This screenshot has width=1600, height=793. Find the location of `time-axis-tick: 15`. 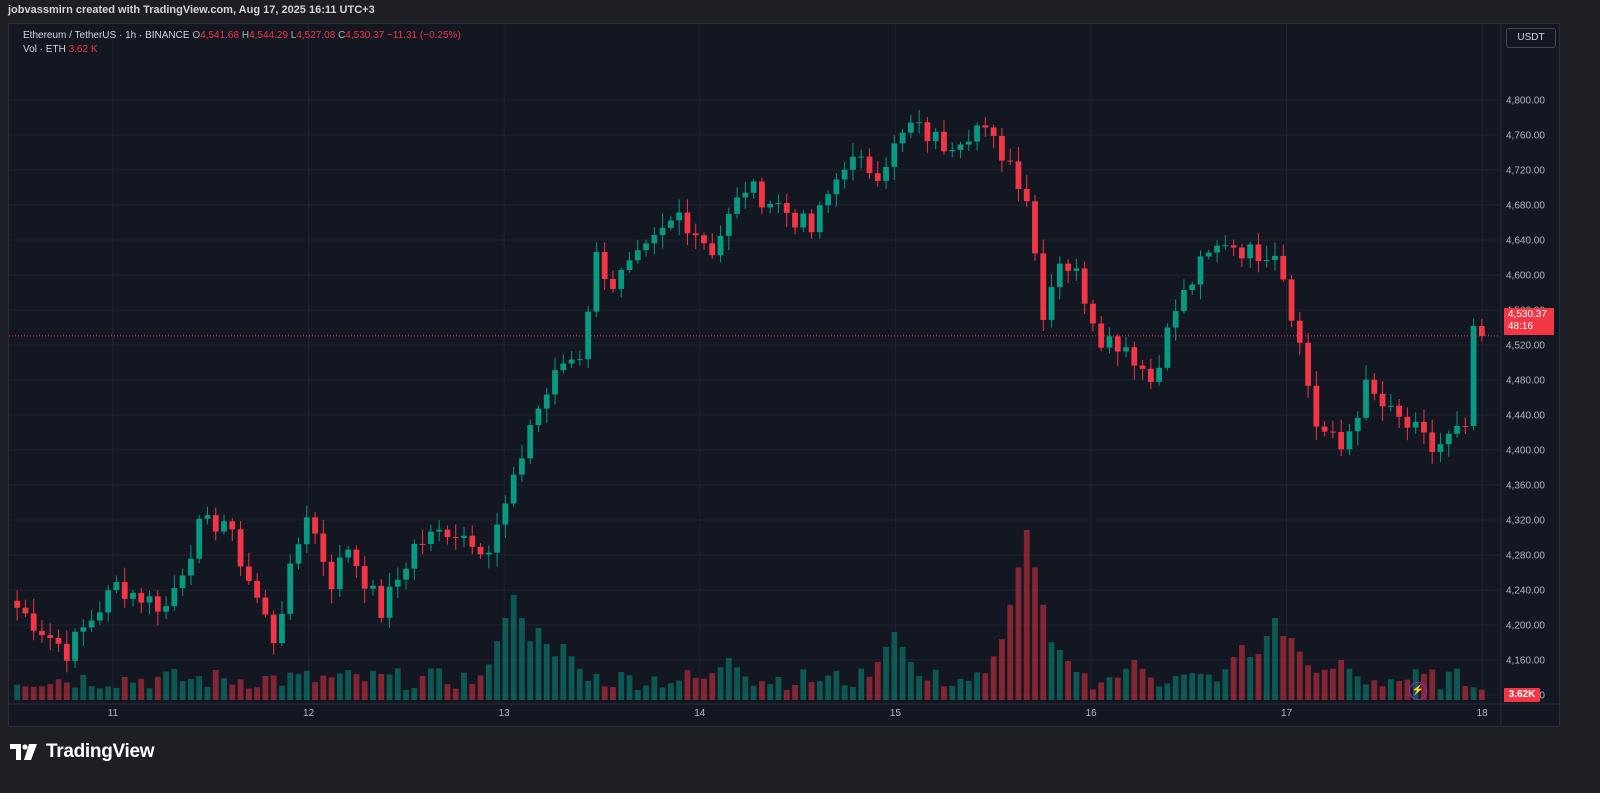

time-axis-tick: 15 is located at coordinates (896, 713).